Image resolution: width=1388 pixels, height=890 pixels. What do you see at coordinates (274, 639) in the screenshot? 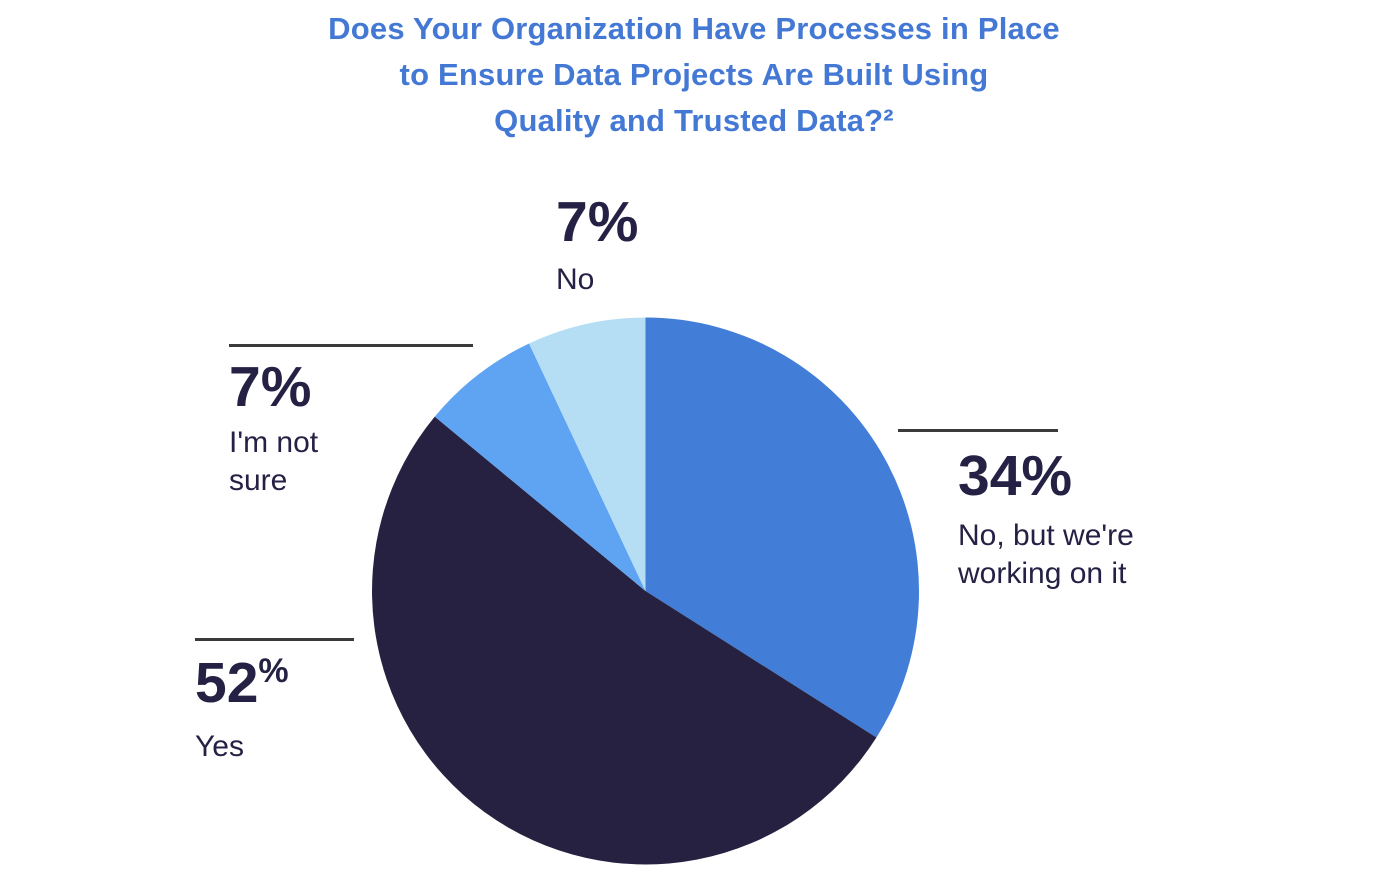
I see `callout-yes-line` at bounding box center [274, 639].